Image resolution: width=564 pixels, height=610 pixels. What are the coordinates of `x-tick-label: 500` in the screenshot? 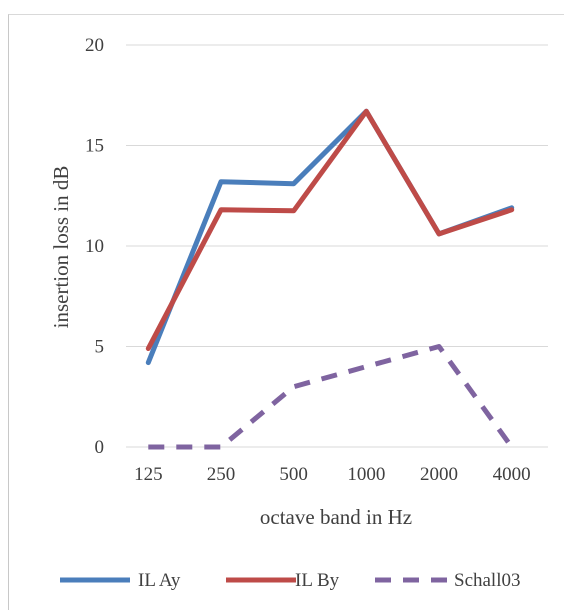 It's located at (293, 474).